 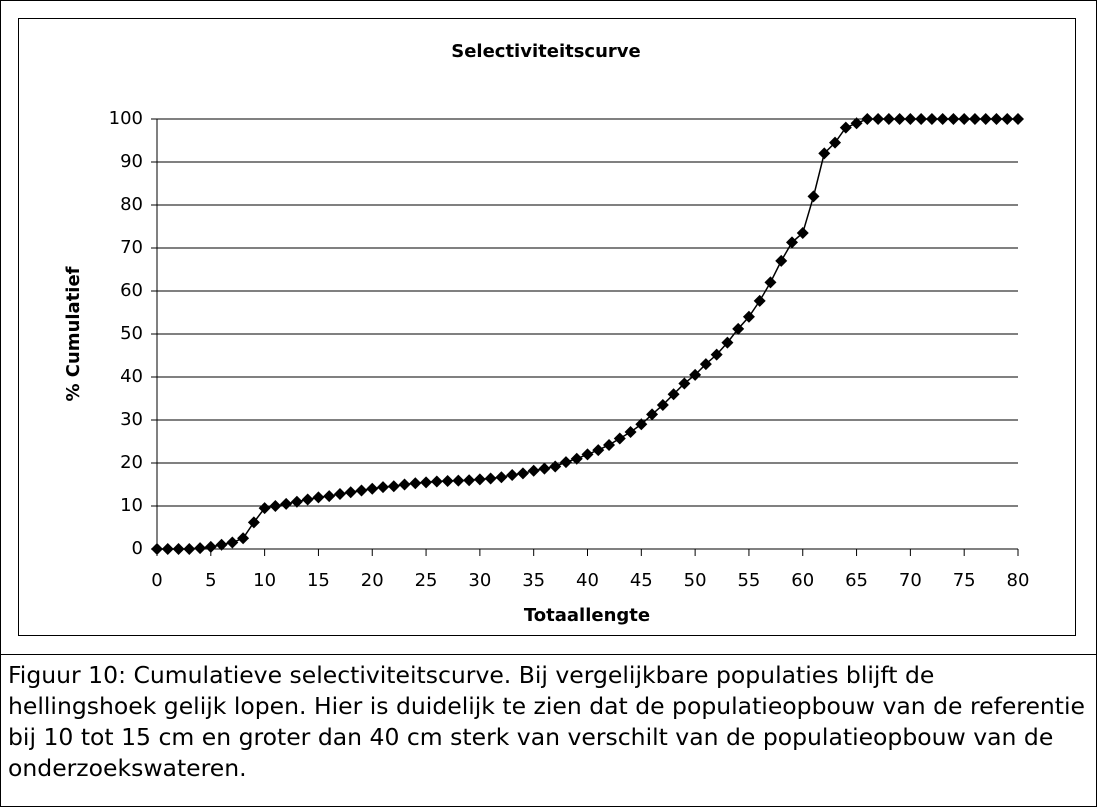 What do you see at coordinates (910, 580) in the screenshot?
I see `x-tick-label: 70` at bounding box center [910, 580].